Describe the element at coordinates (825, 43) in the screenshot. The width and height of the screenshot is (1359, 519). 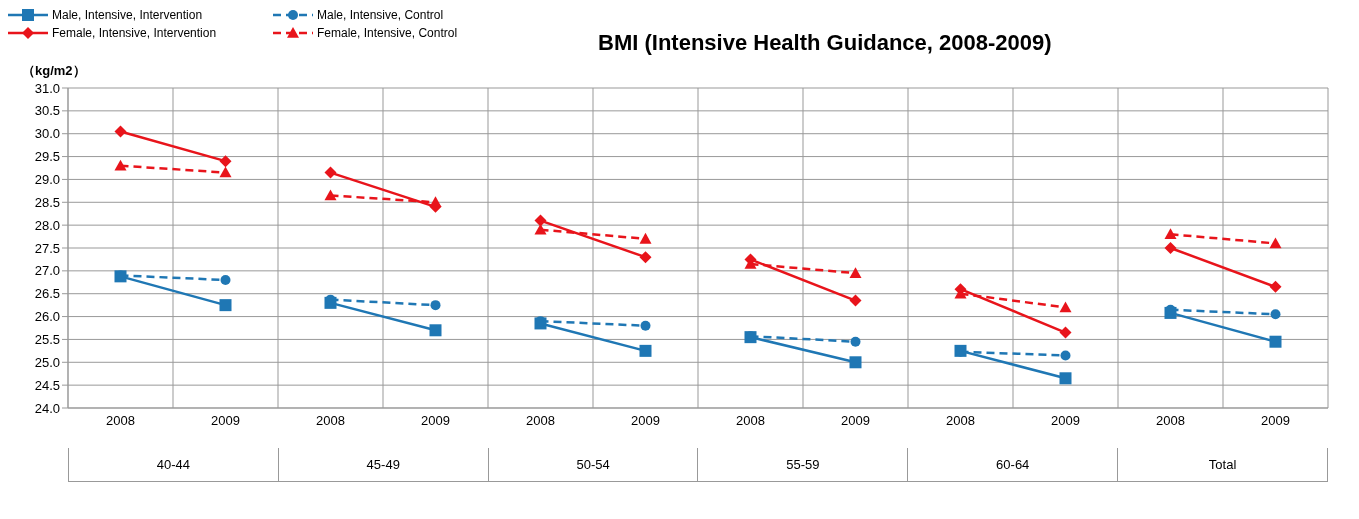
I see `chart-title: BMI (Intensive Health Guidance, 2008-2009)` at that location.